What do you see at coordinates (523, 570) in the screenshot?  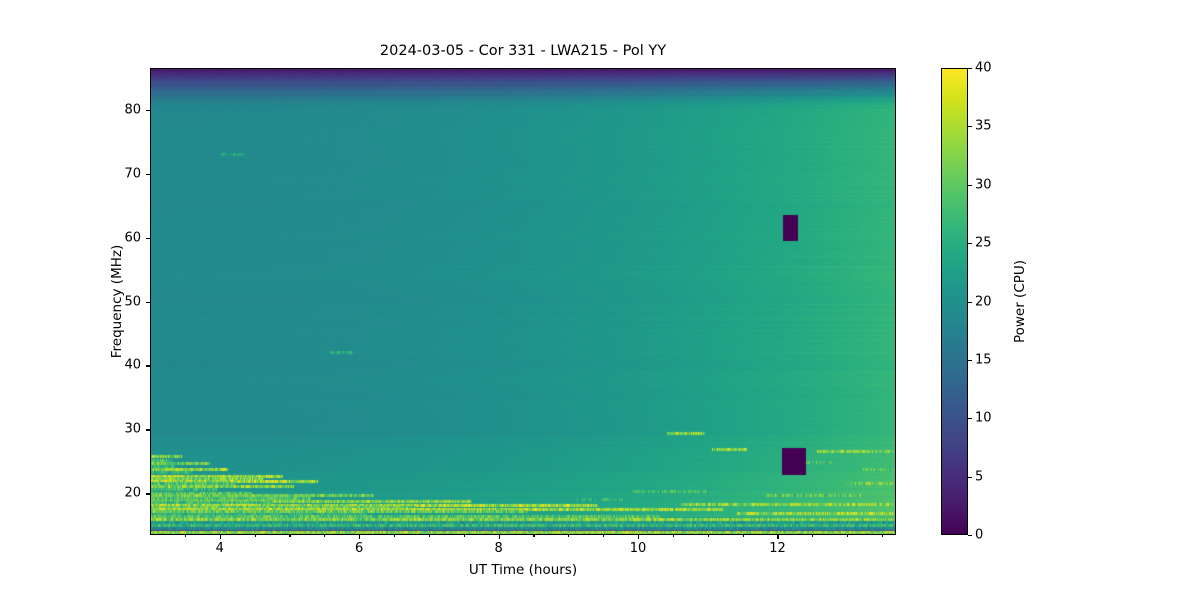 I see `x-axis-label: UT Time (hours)` at bounding box center [523, 570].